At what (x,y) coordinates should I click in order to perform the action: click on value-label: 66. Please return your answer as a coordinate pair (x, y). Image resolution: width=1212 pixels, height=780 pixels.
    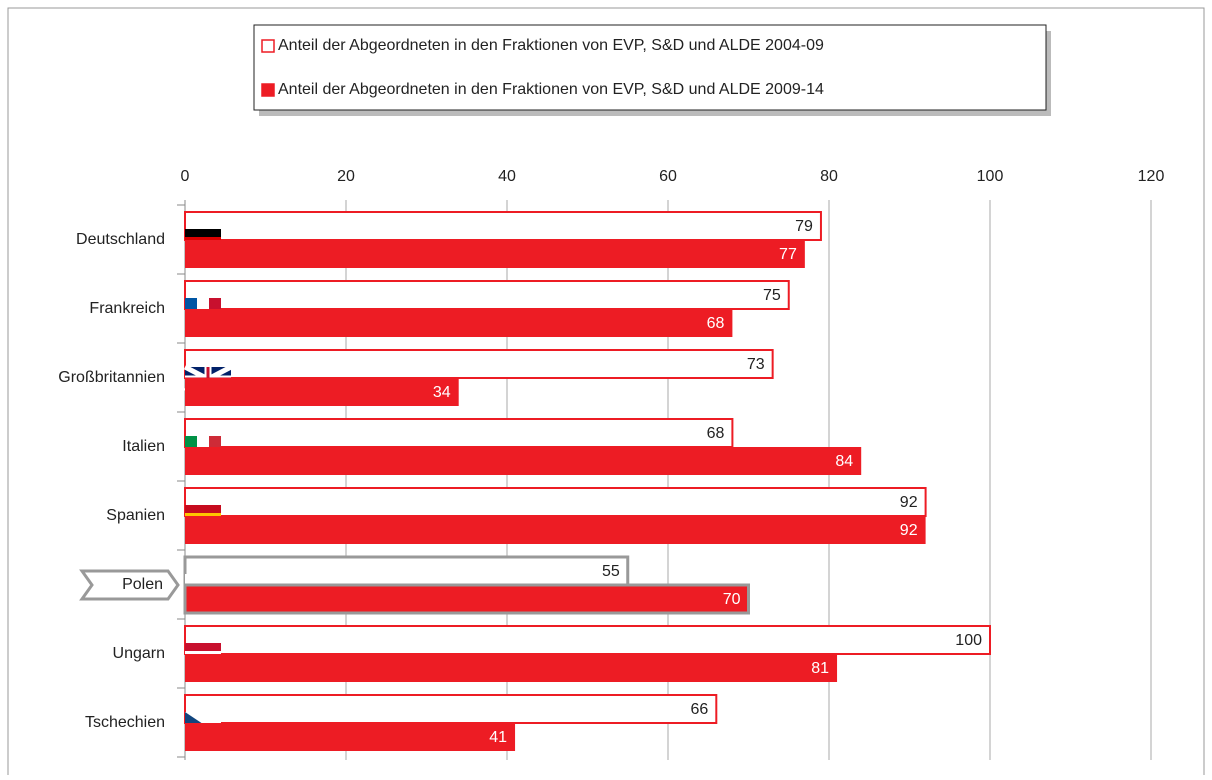
    Looking at the image, I should click on (700, 709).